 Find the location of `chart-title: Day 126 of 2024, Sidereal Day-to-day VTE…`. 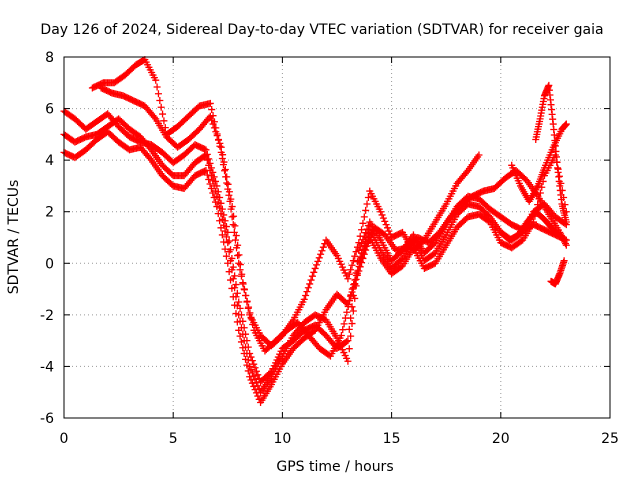

chart-title: Day 126 of 2024, Sidereal Day-to-day VTE… is located at coordinates (321, 30).